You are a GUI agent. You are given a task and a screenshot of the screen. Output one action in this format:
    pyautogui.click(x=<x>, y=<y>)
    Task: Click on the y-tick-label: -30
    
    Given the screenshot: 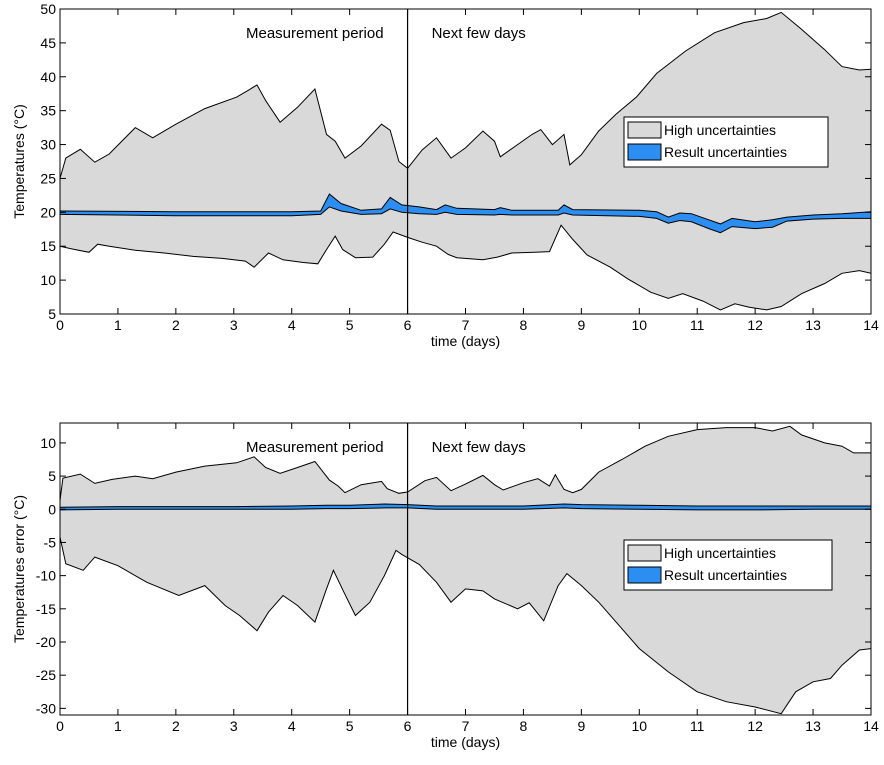 What is the action you would take?
    pyautogui.click(x=46, y=708)
    